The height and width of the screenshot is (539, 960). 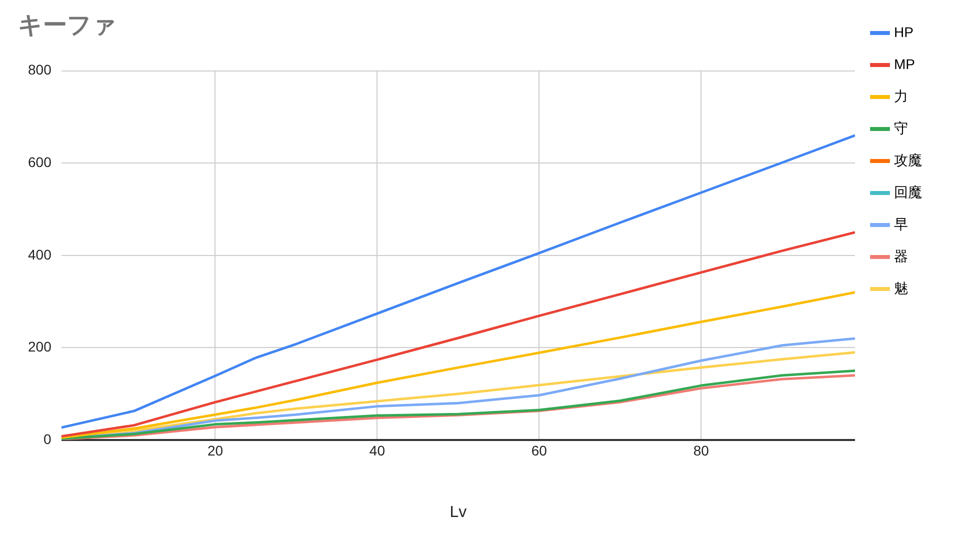 I want to click on legend-label: 回魔, so click(x=908, y=192).